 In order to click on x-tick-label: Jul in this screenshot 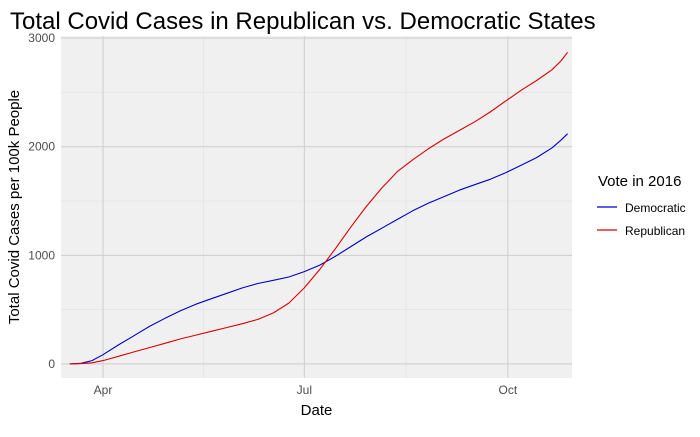, I will do `click(304, 390)`.